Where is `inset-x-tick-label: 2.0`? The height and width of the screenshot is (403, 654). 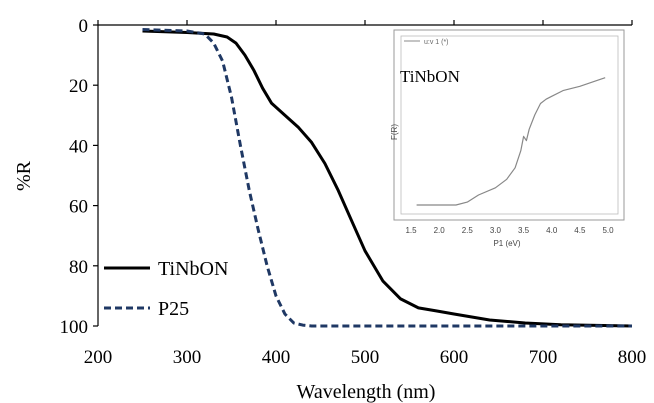 inset-x-tick-label: 2.0 is located at coordinates (440, 230).